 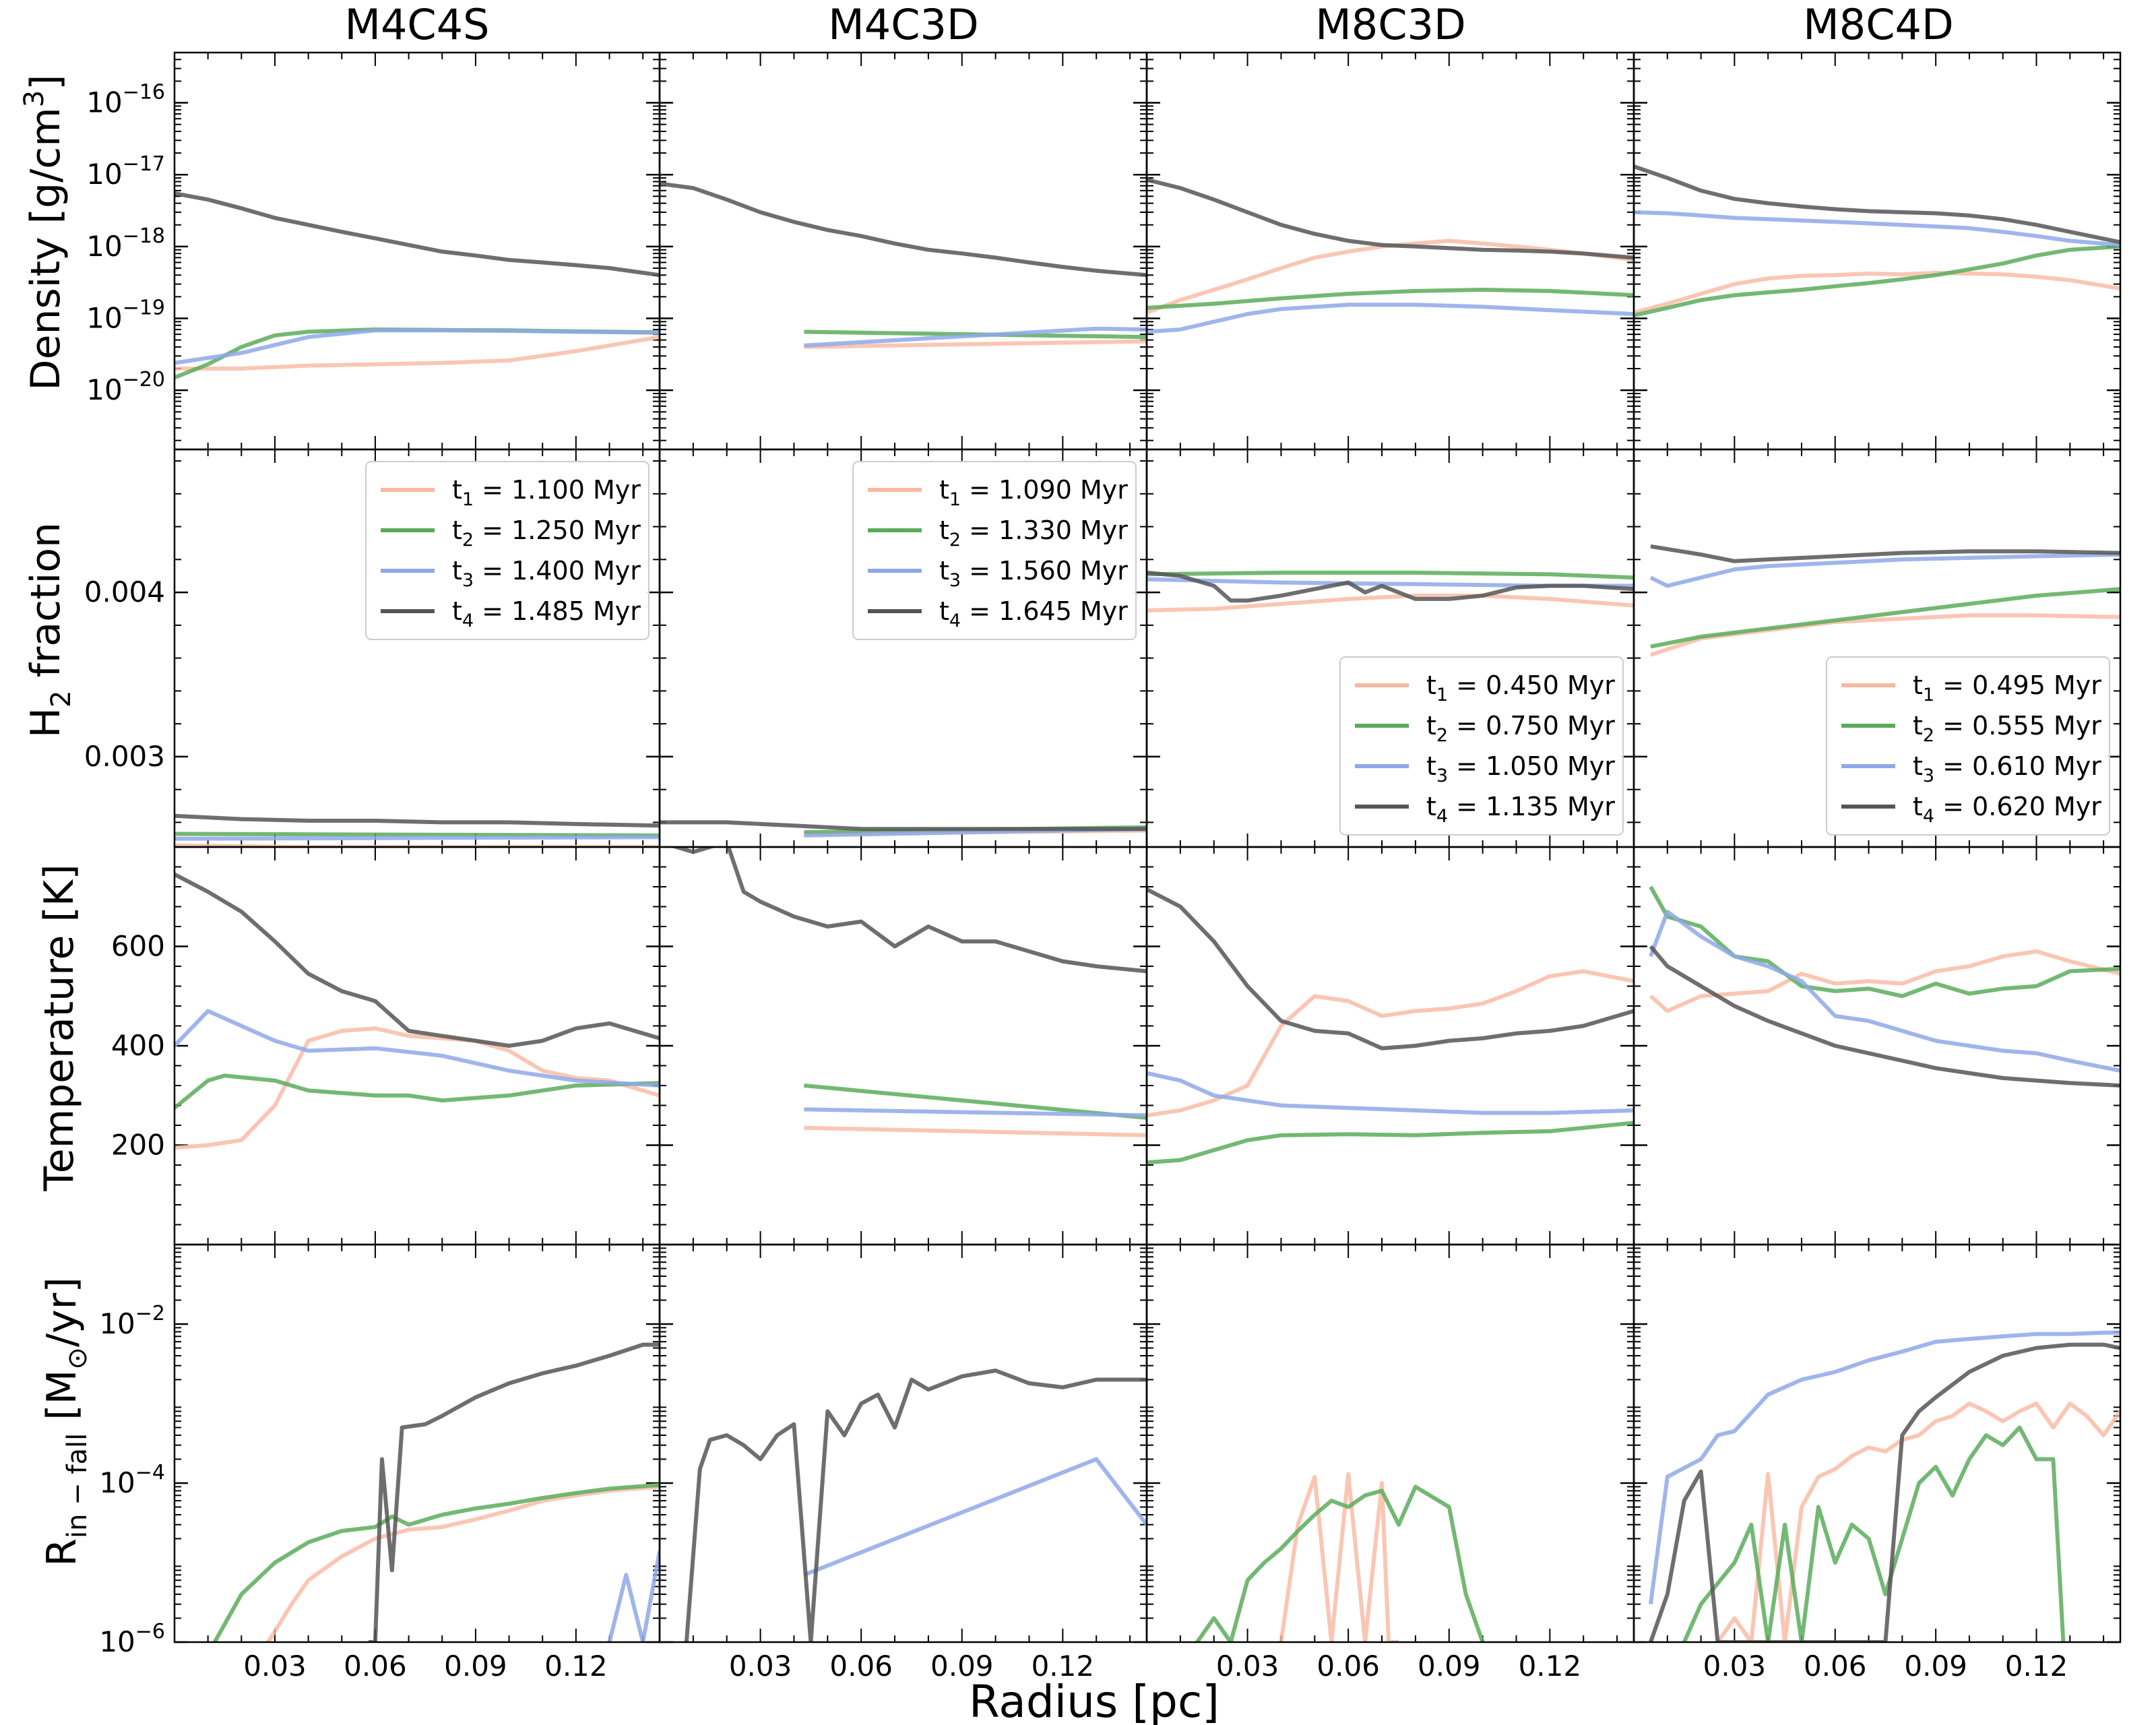 What do you see at coordinates (1390, 24) in the screenshot?
I see `column-title-m8c3d: M8C3D` at bounding box center [1390, 24].